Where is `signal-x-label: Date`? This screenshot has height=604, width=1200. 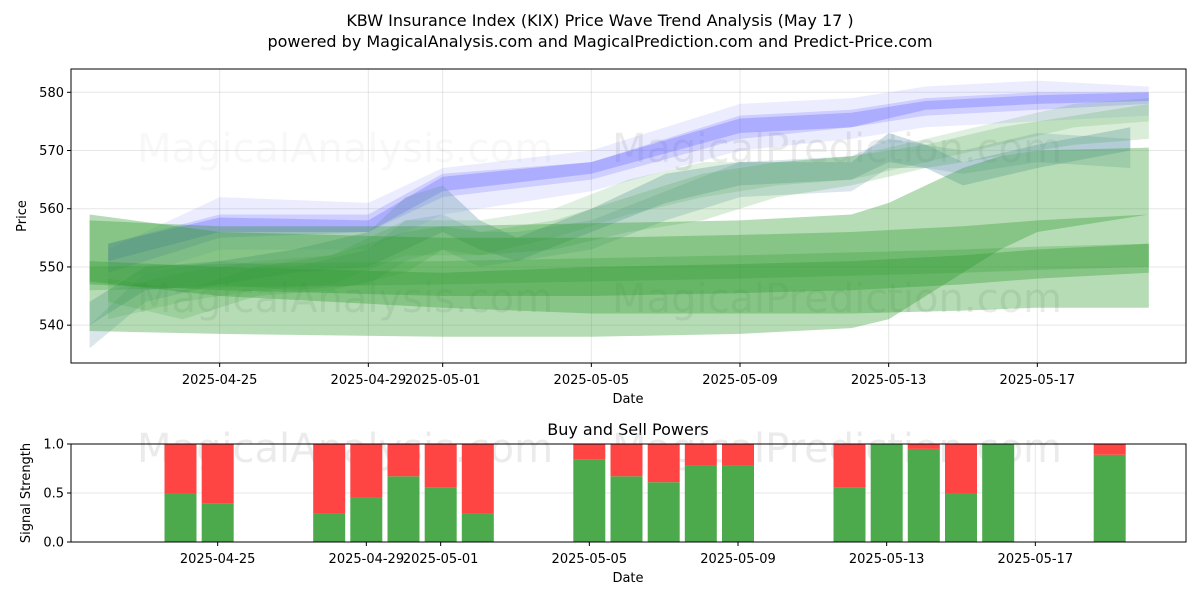
signal-x-label: Date is located at coordinates (627, 578).